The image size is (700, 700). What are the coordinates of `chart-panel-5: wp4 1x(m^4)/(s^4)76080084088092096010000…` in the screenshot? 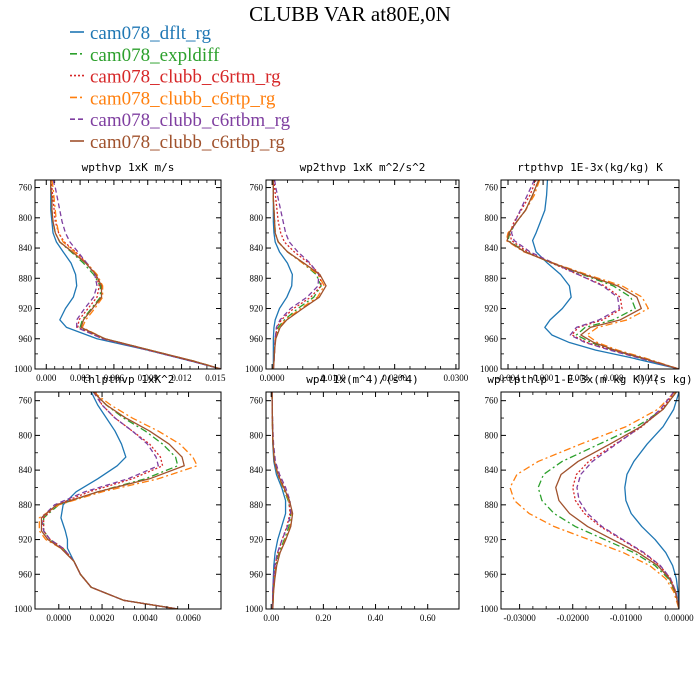 It's located at (352, 498).